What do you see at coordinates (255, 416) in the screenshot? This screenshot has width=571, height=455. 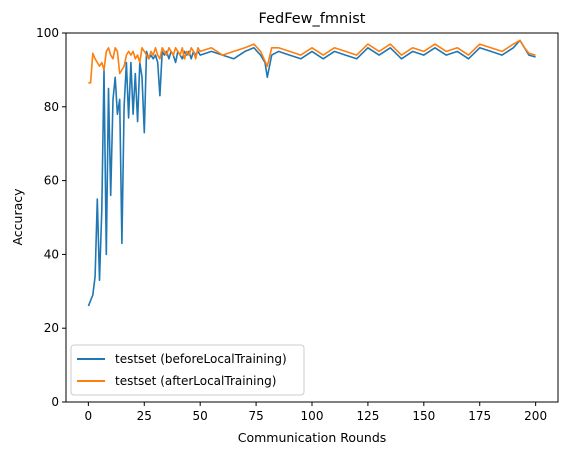 I see `x-tick-label: 75` at bounding box center [255, 416].